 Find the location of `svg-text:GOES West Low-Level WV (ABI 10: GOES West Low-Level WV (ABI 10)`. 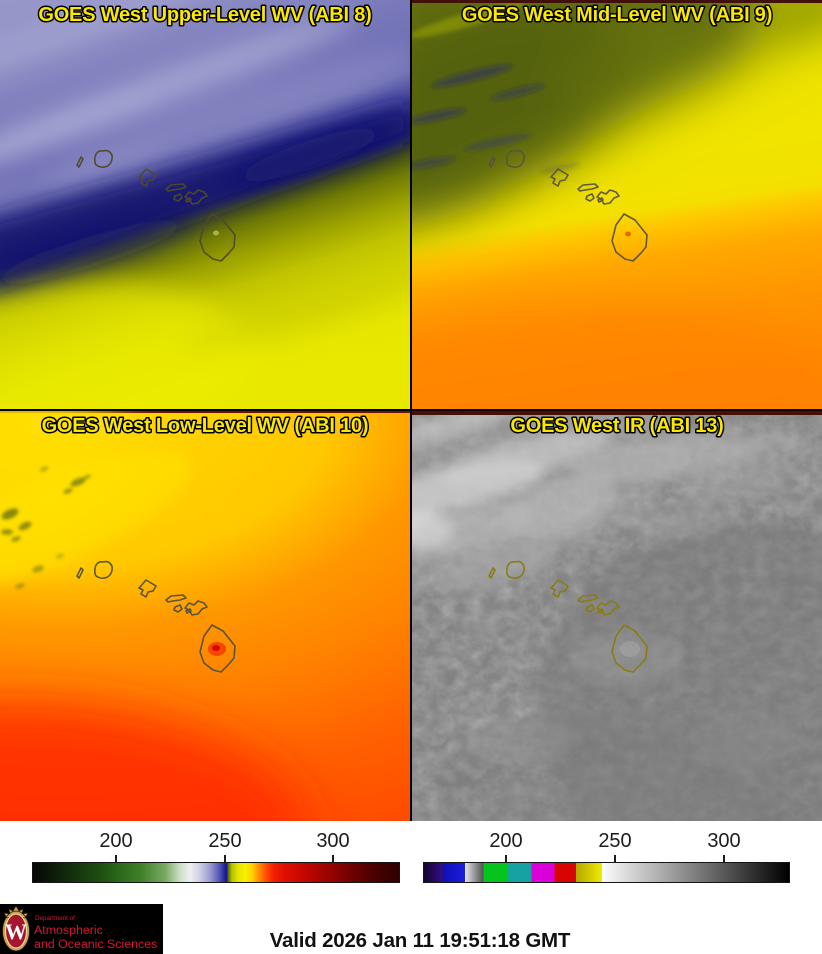

svg-text:GOES West Low-Level WV (ABI 10: GOES West Low-Level WV (ABI 10) is located at coordinates (205, 426).